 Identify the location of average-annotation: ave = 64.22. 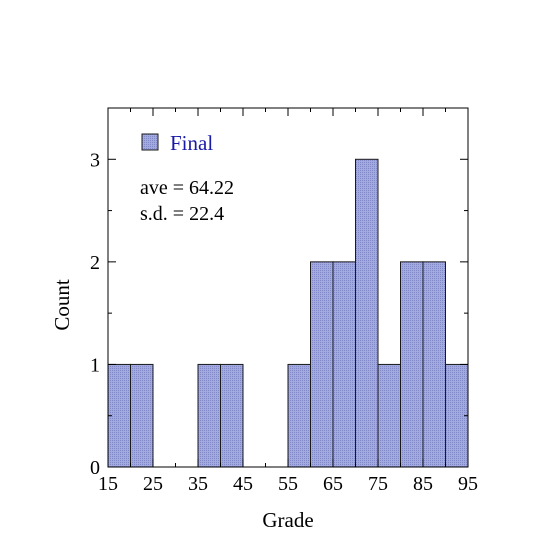
(187, 188).